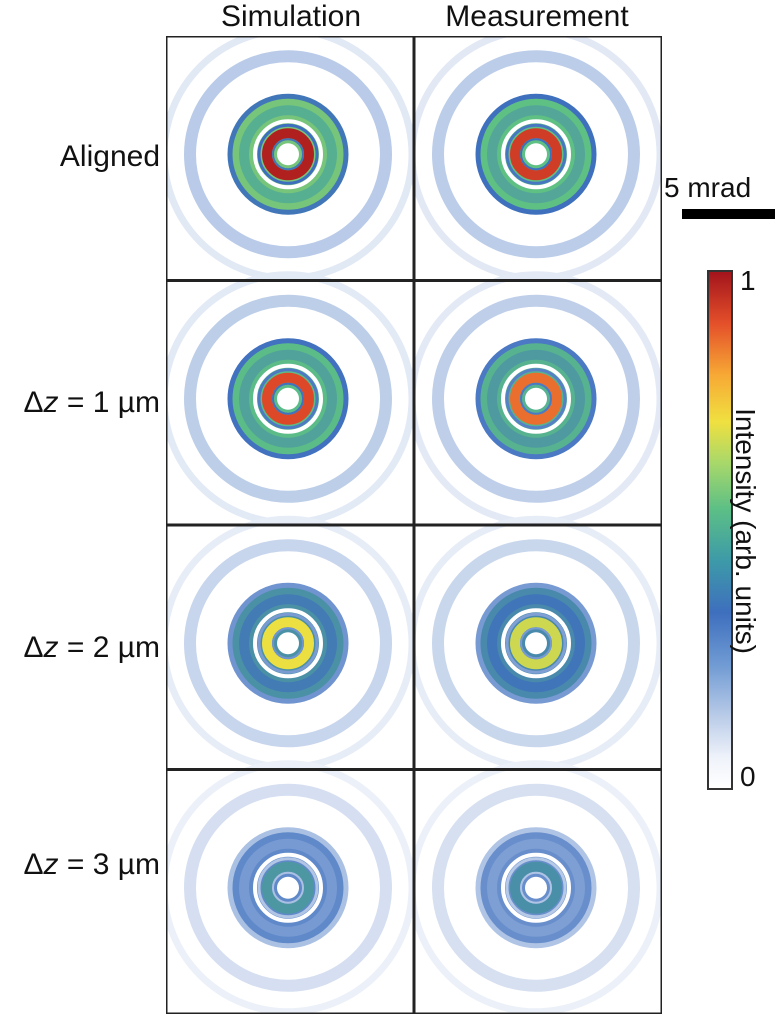 Image resolution: width=777 pixels, height=1016 pixels. What do you see at coordinates (720, 530) in the screenshot?
I see `colorbar` at bounding box center [720, 530].